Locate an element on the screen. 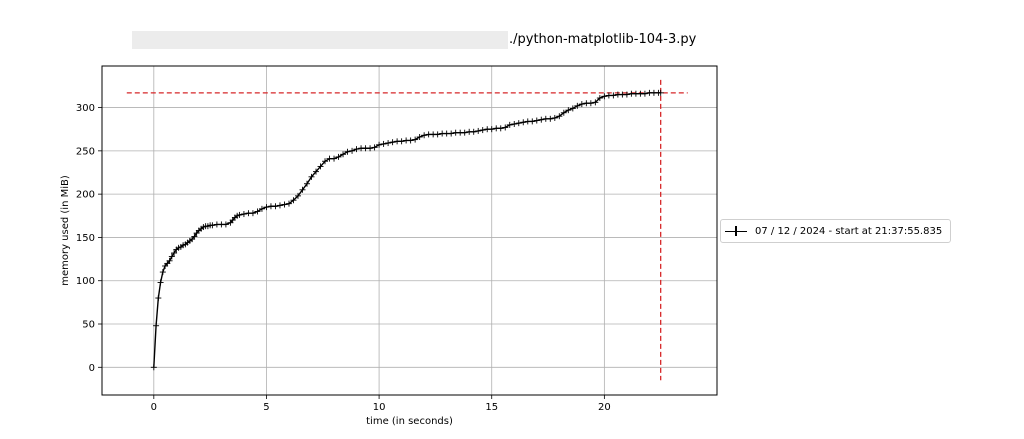  x-tick-label: 15 is located at coordinates (491, 407).